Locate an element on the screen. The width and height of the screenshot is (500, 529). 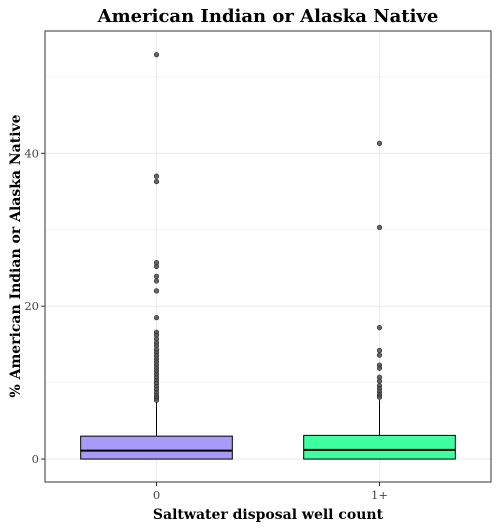
x-tick-label: 1+ is located at coordinates (379, 495).